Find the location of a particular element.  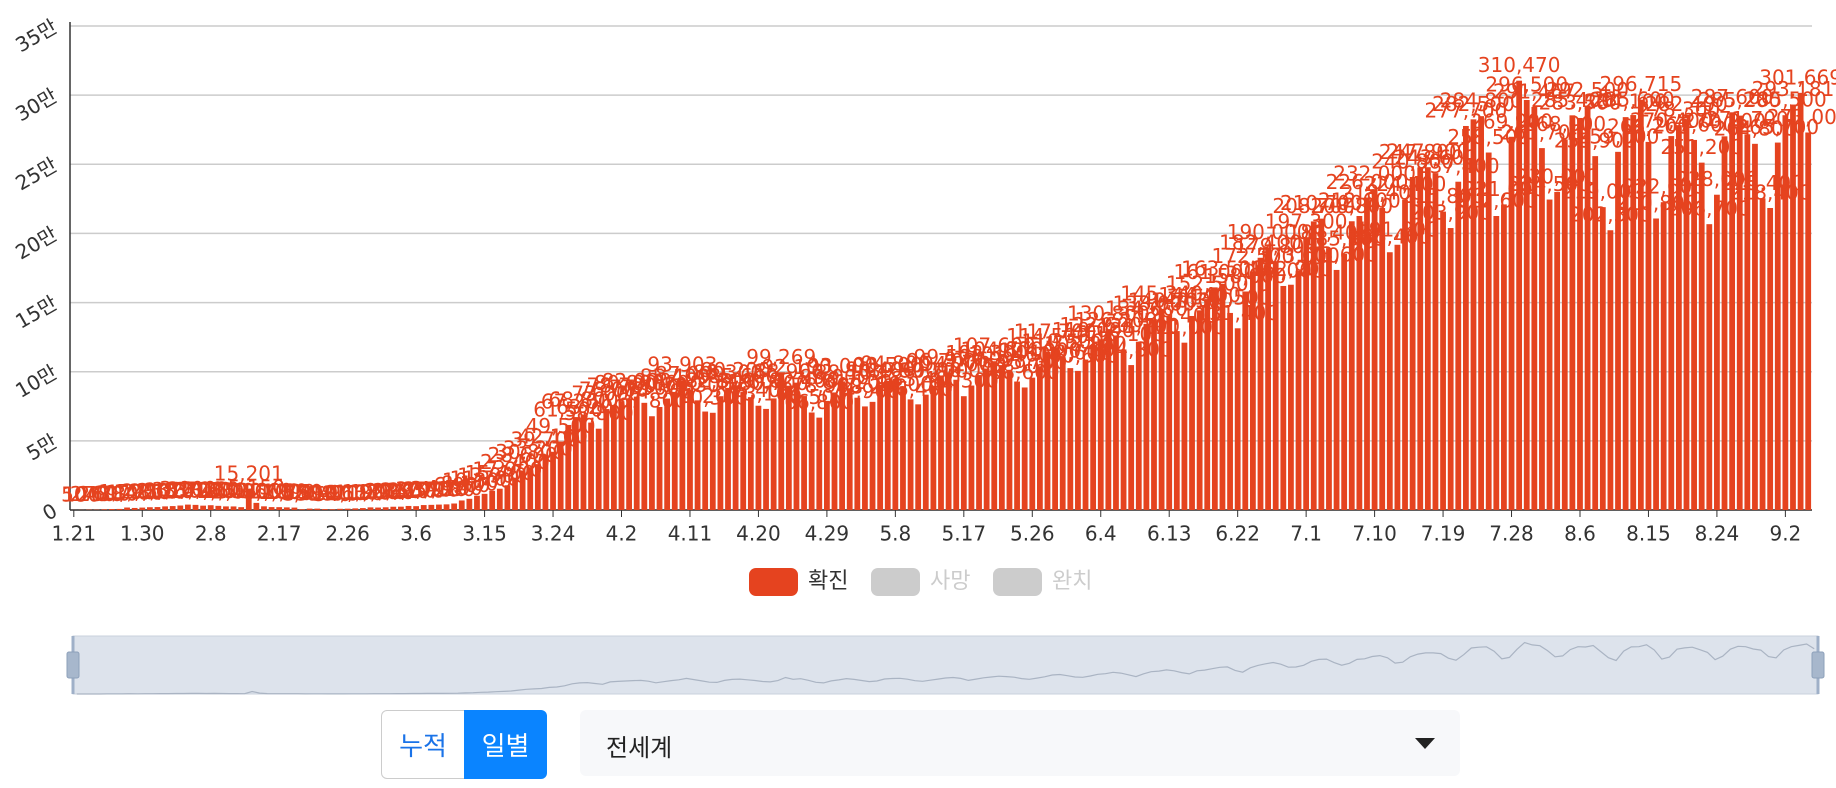

data-label: 74,900 is located at coordinates (865, 391).